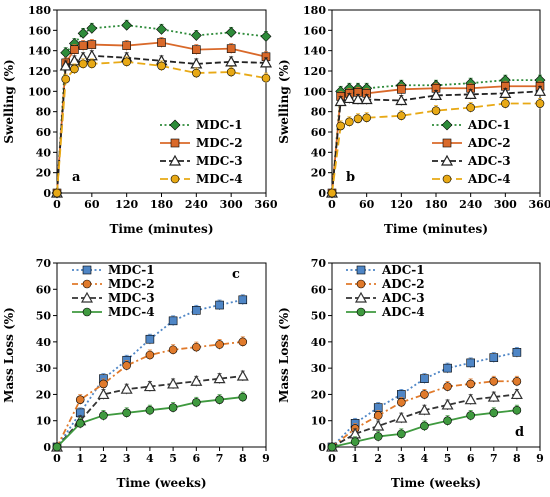 The image size is (550, 497). What do you see at coordinates (494, 458) in the screenshot?
I see `x-tick-label: 7` at bounding box center [494, 458].